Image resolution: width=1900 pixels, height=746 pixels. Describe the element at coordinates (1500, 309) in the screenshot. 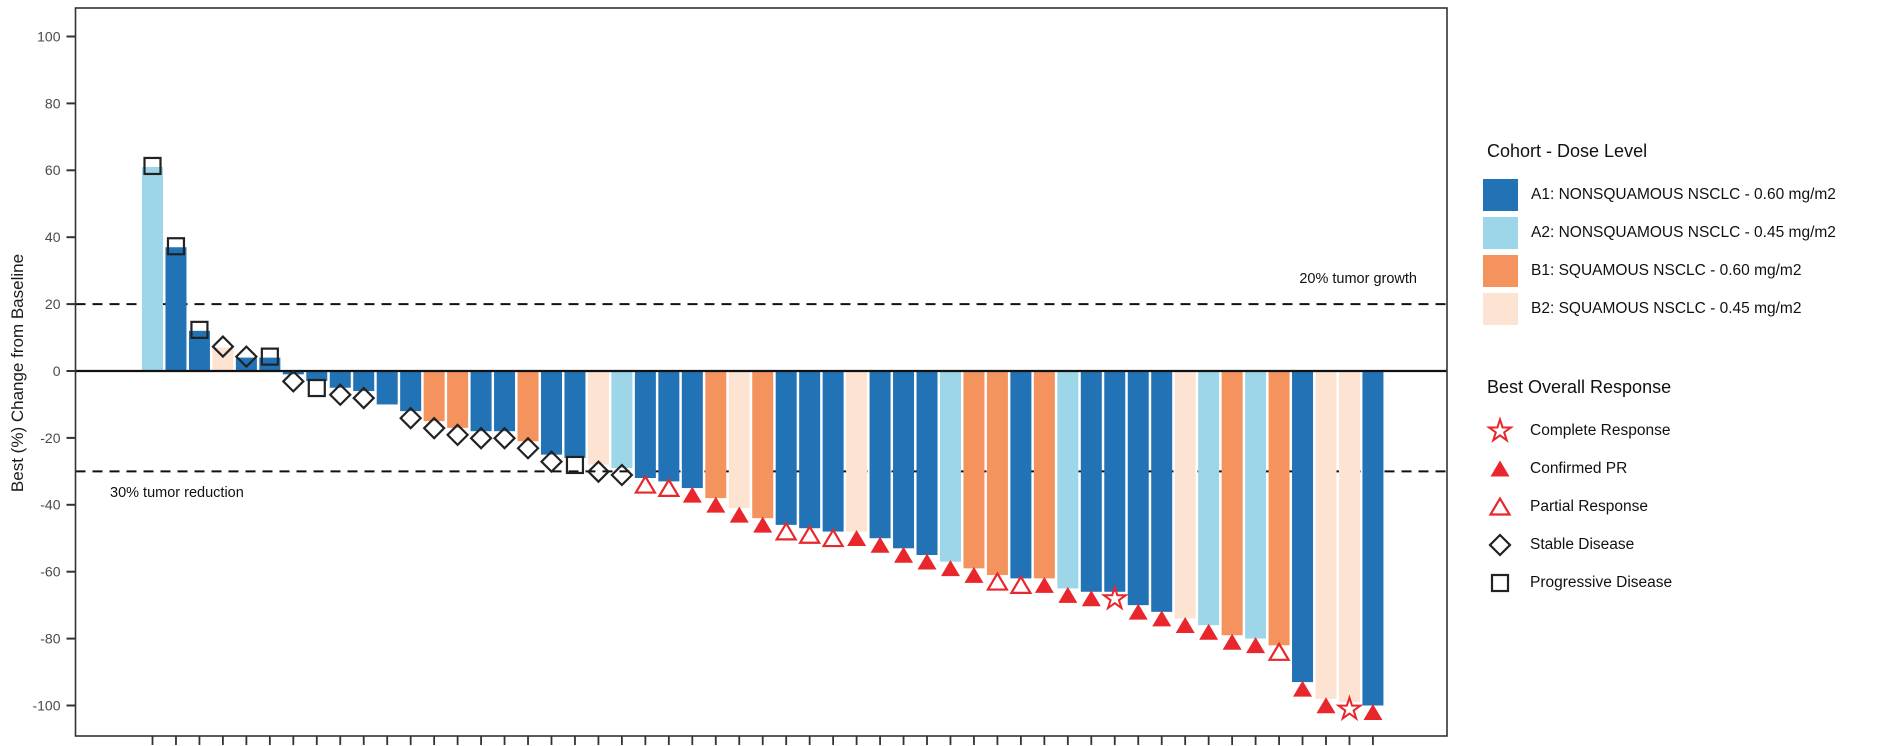

I see `cohort-swatch-B2` at that location.